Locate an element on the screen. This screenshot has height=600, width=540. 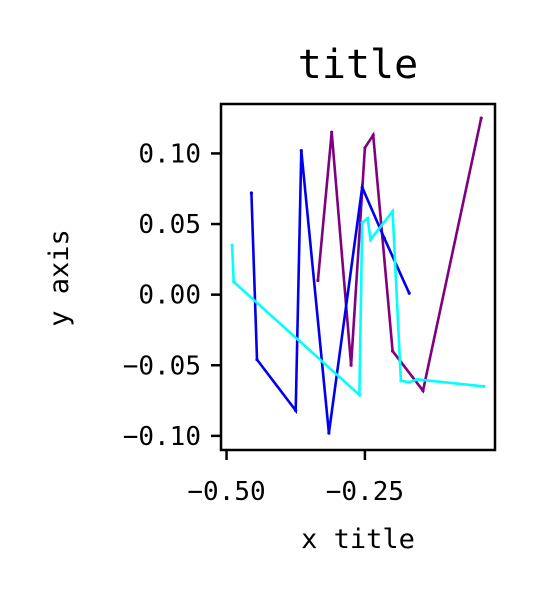
y-tick-label: 0.00 is located at coordinates (169, 296).